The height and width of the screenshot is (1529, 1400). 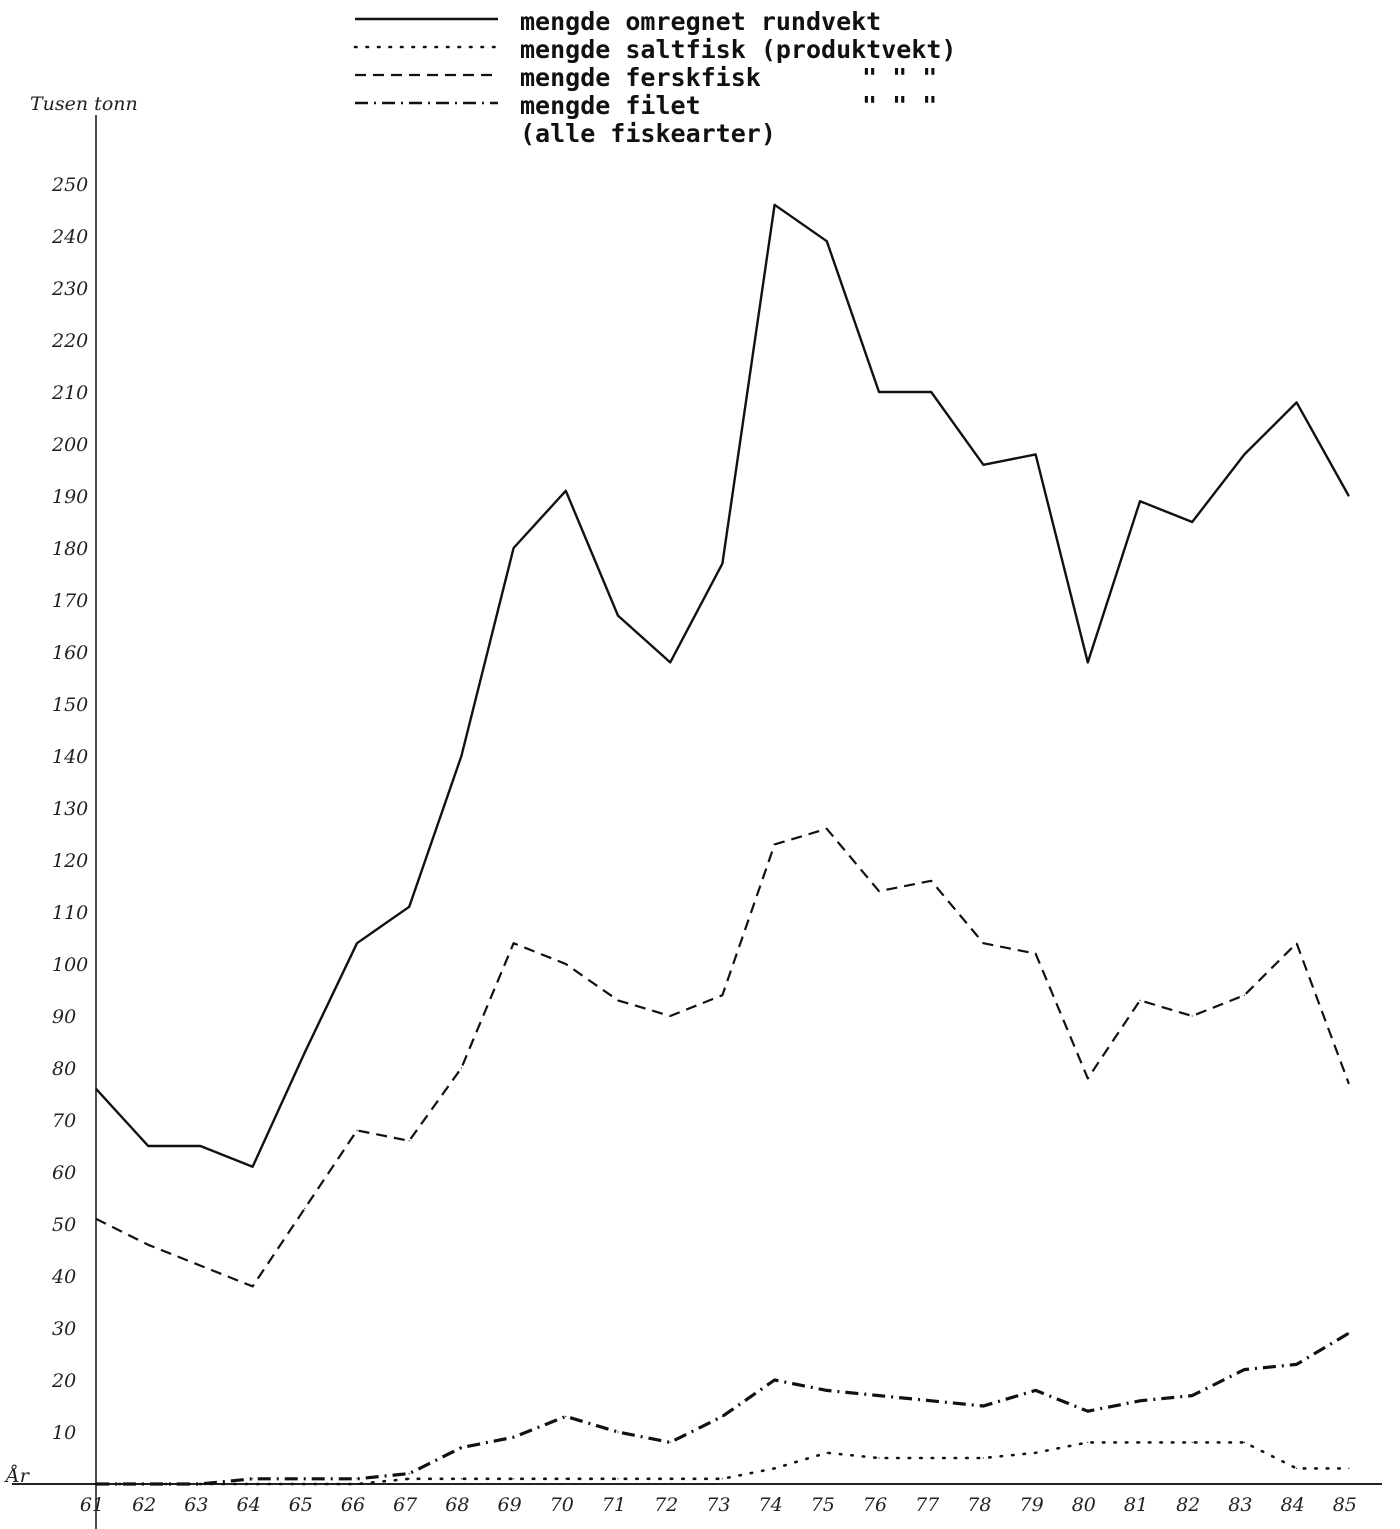 What do you see at coordinates (63, 1381) in the screenshot?
I see `y-tick-label: 20` at bounding box center [63, 1381].